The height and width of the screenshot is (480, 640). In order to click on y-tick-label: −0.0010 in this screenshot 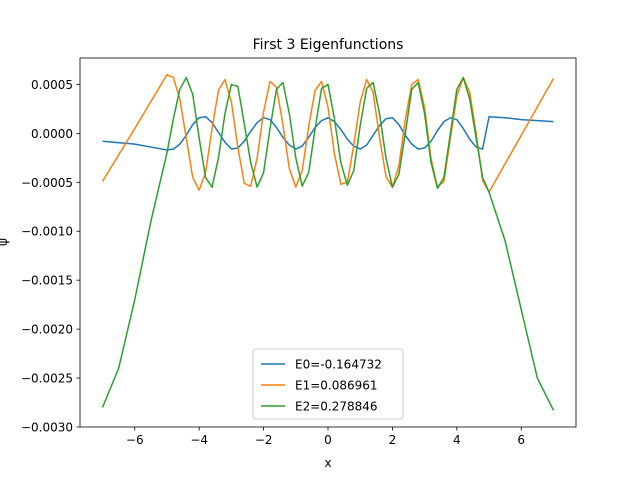, I will do `click(47, 232)`.